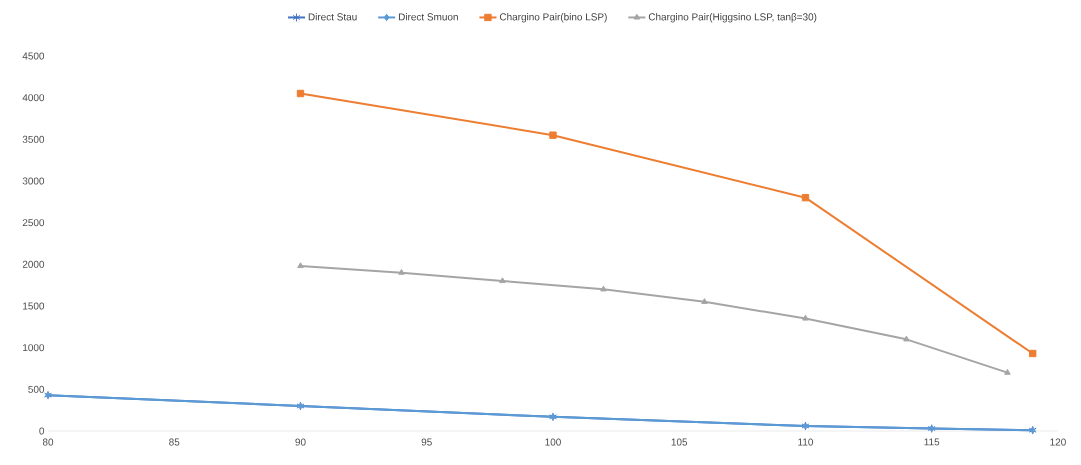 The width and height of the screenshot is (1081, 465). Describe the element at coordinates (34, 348) in the screenshot. I see `y-tick-label: 1000` at that location.